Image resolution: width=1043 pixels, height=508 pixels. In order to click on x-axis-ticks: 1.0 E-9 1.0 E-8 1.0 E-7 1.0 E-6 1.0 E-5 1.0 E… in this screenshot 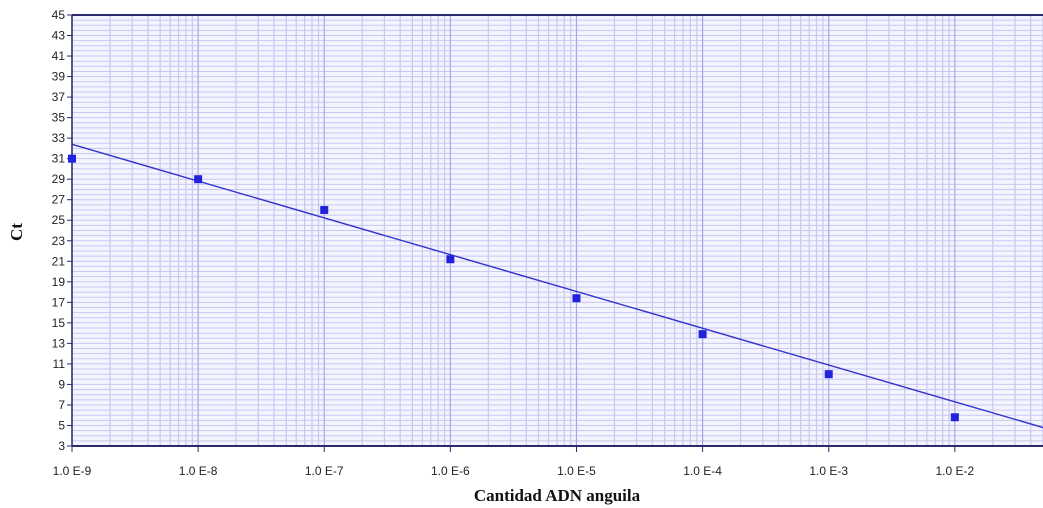, I will do `click(514, 462)`.